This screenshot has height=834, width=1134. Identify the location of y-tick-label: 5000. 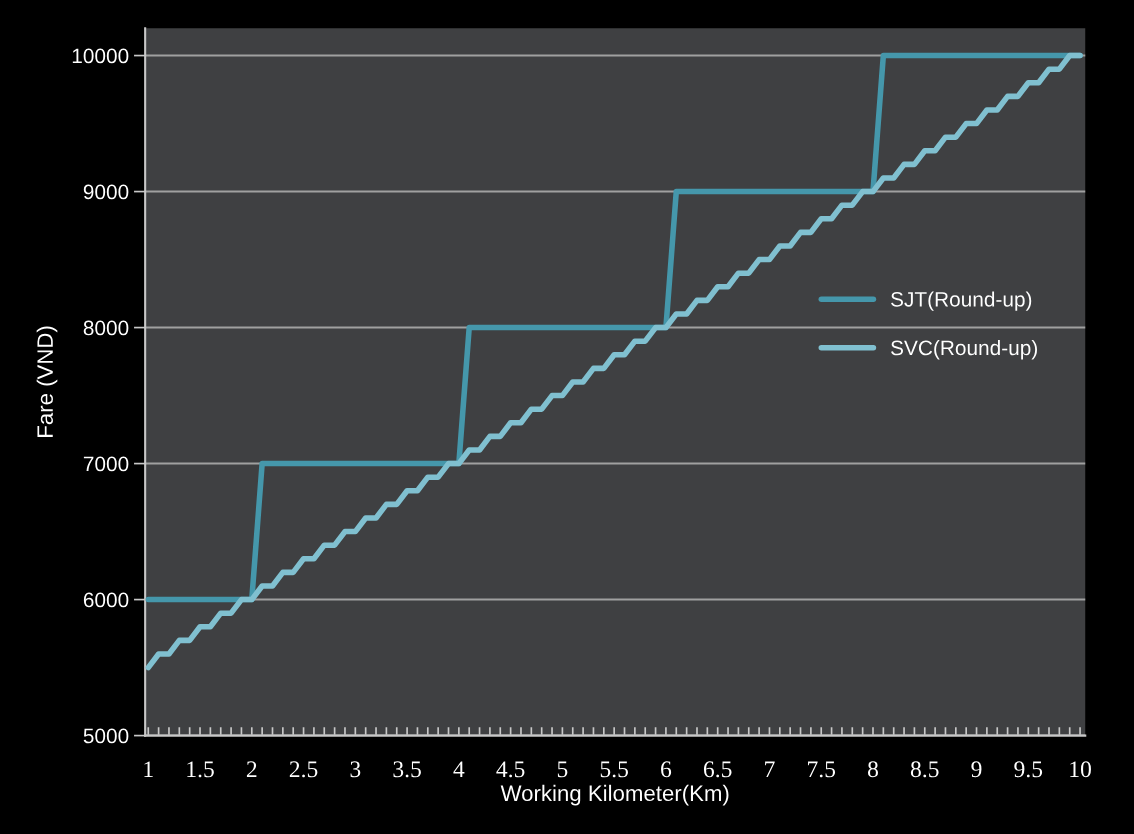
(106, 736).